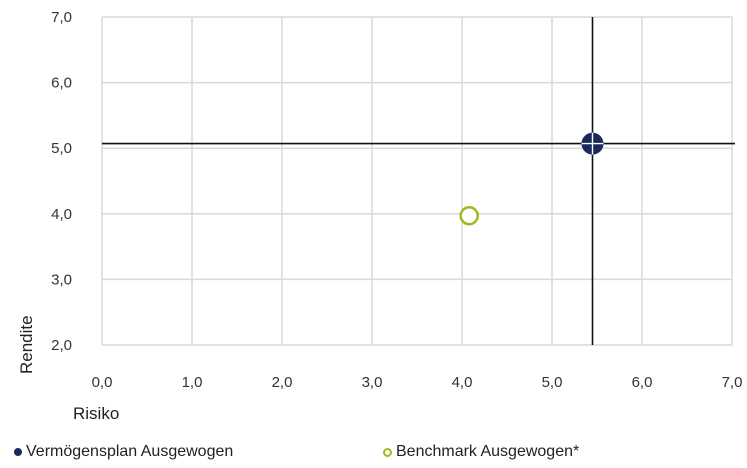 This screenshot has height=468, width=747. What do you see at coordinates (18, 452) in the screenshot?
I see `legend-marker-filled-icon` at bounding box center [18, 452].